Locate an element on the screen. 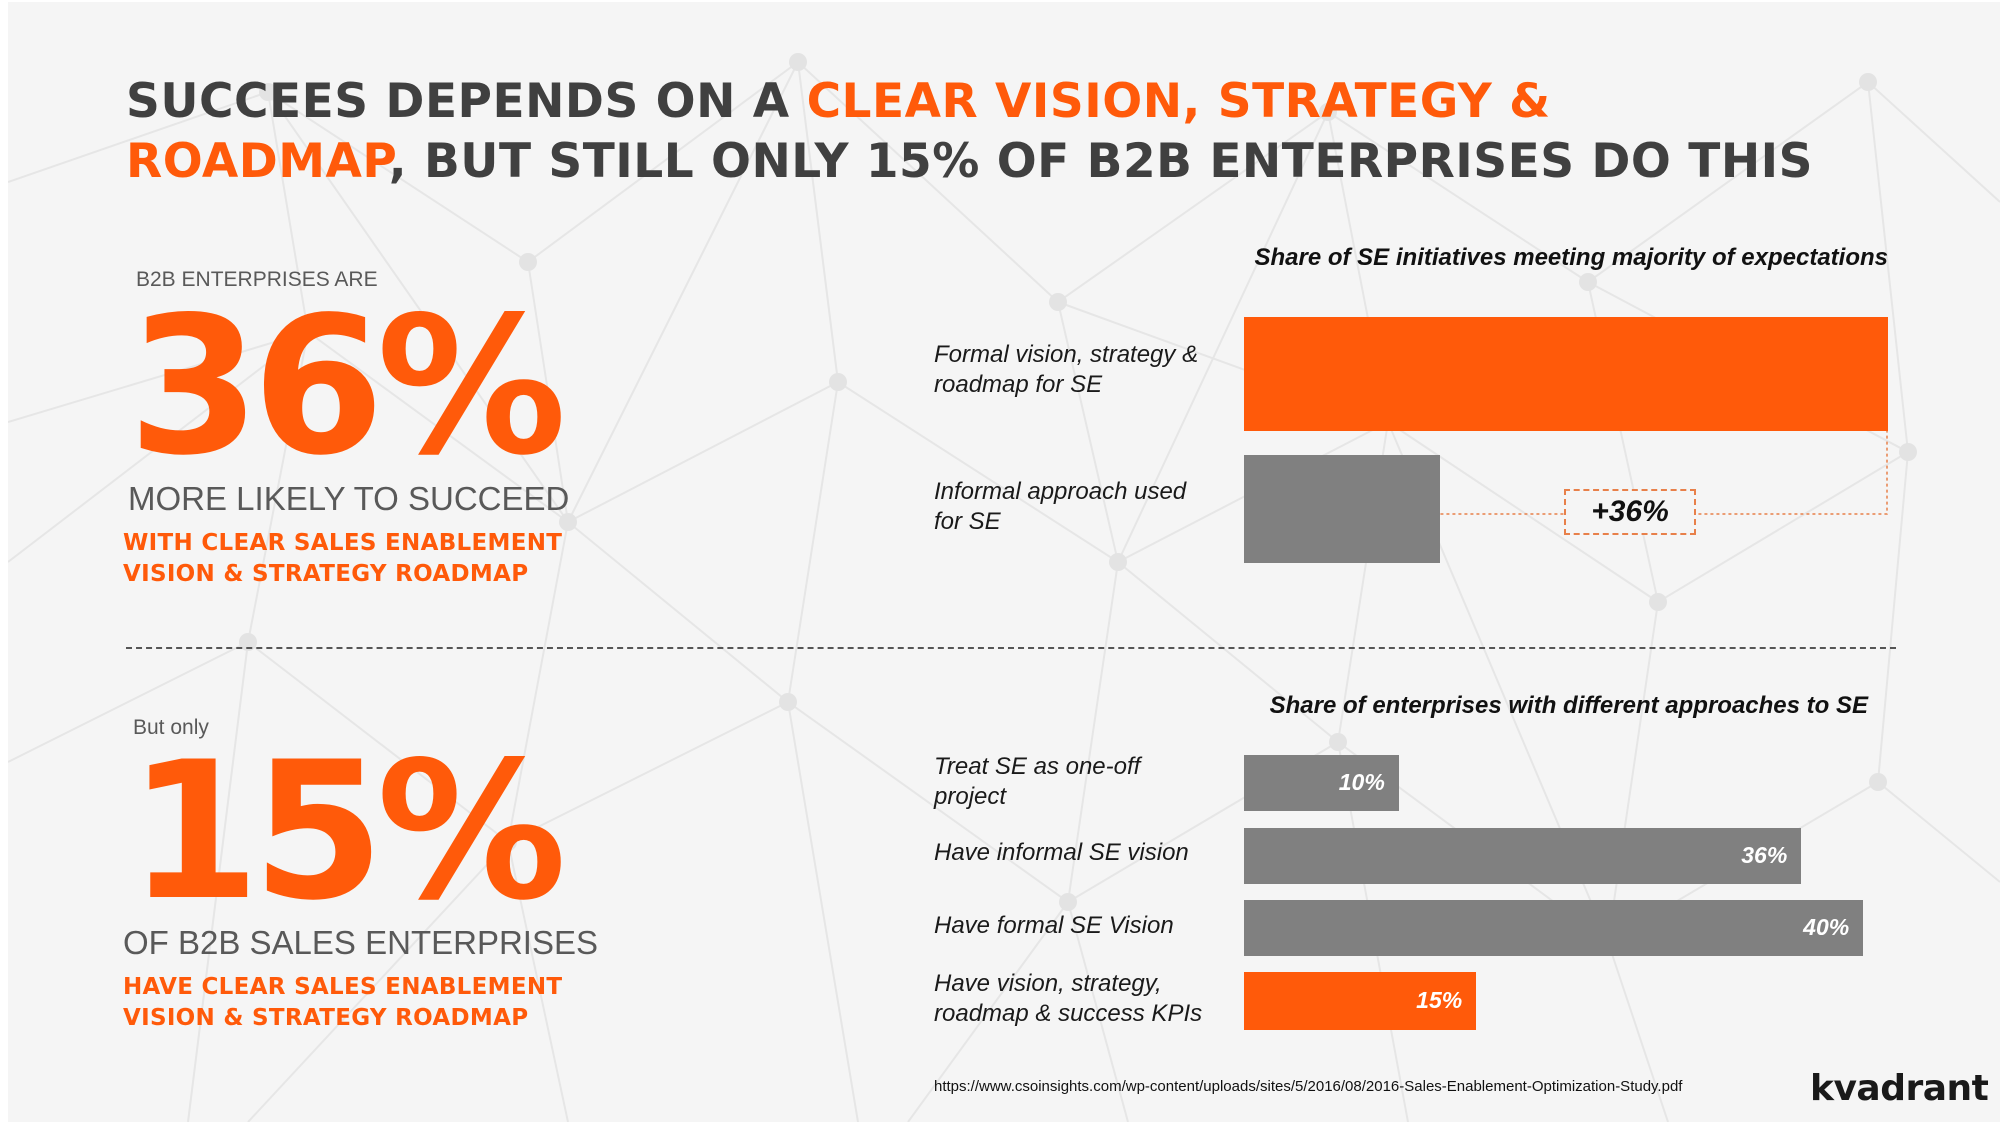 The image size is (2000, 1125). chart2-category-label-0: Treat SE as one-off project is located at coordinates (1037, 782).